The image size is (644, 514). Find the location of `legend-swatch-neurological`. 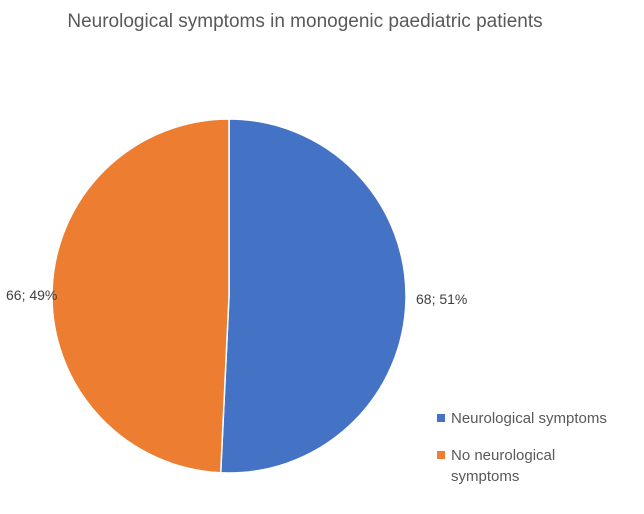

legend-swatch-neurological is located at coordinates (441, 418).